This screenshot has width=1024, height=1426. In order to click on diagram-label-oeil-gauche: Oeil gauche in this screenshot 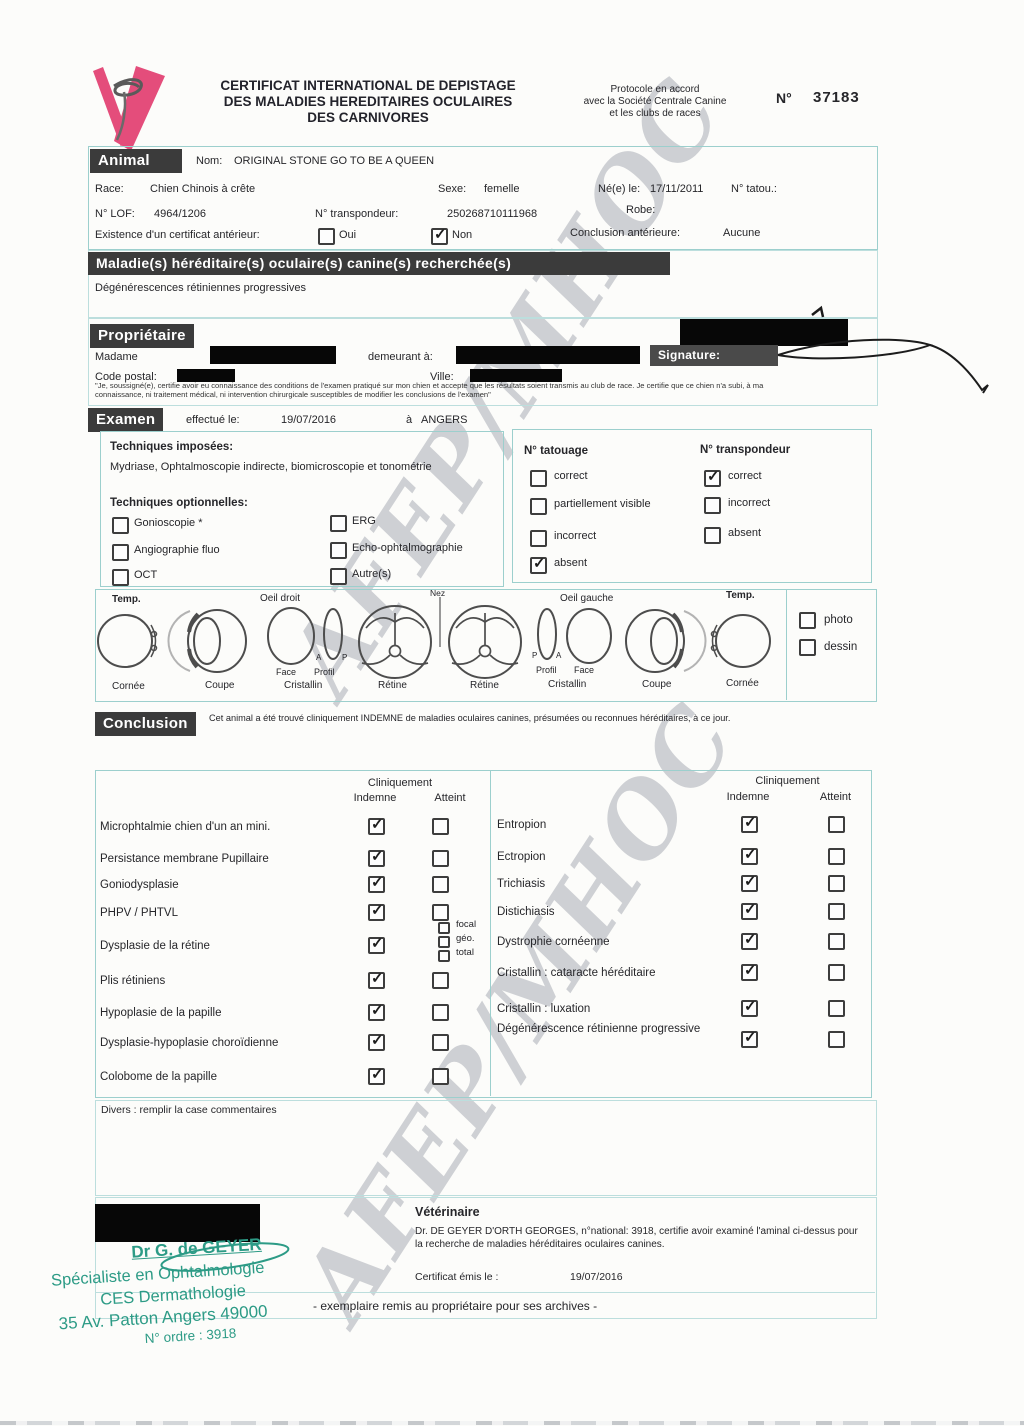, I will do `click(587, 598)`.